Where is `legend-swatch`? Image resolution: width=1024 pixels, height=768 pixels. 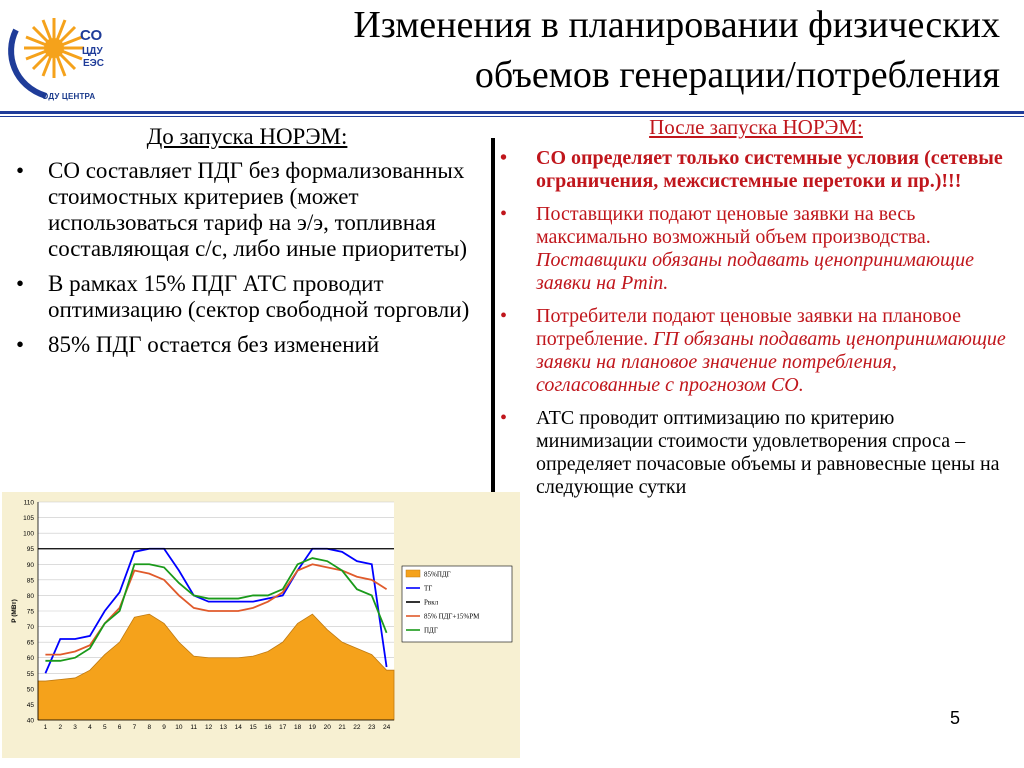 legend-swatch is located at coordinates (413, 573).